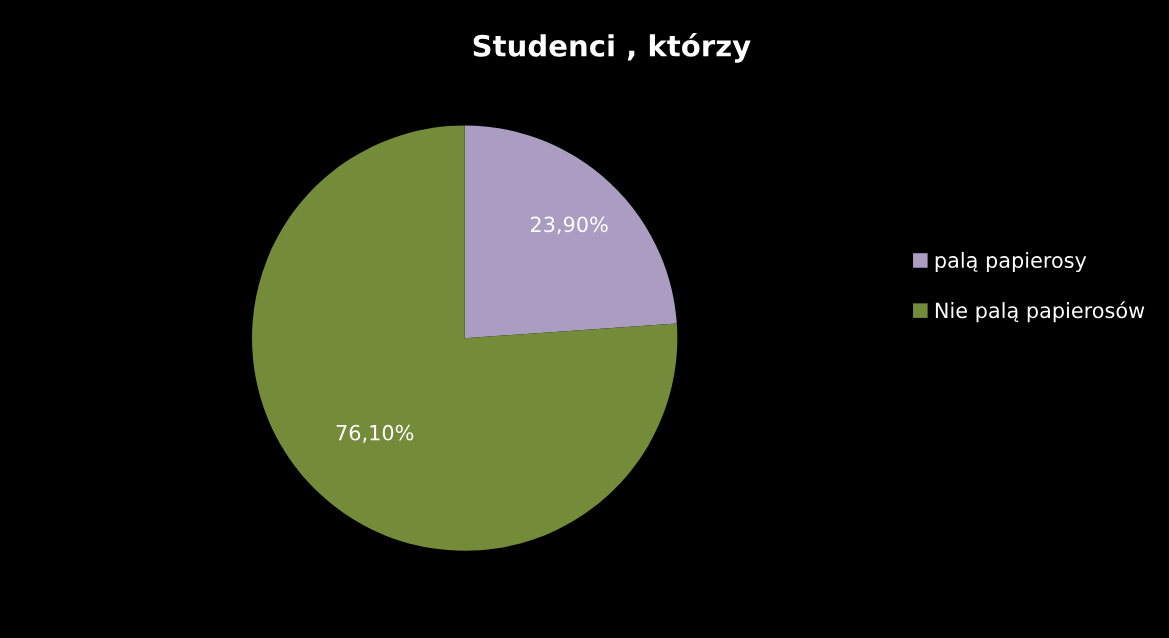  I want to click on legend-label: Nie palą papierosów, so click(1040, 312).